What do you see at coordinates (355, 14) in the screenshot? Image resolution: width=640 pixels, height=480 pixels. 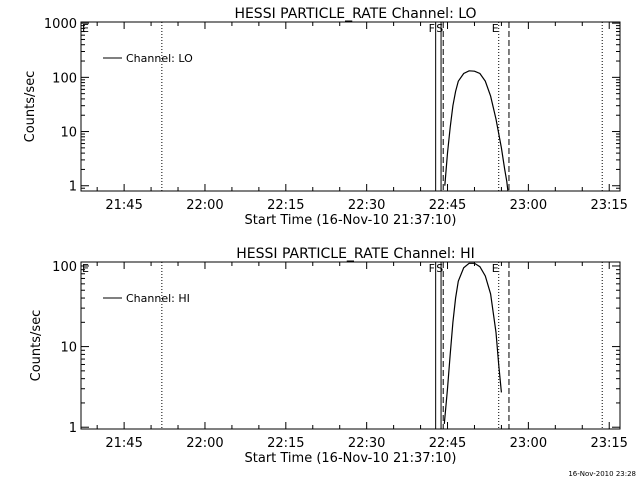 I see `chart-title: HESSI PARTICLE_RATE Channel: LO` at bounding box center [355, 14].